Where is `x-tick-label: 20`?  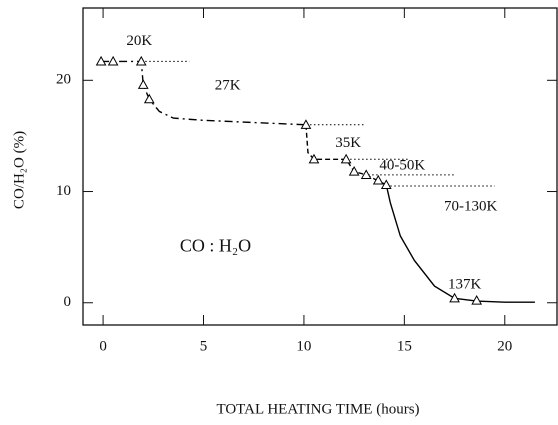 x-tick-label: 20 is located at coordinates (504, 346).